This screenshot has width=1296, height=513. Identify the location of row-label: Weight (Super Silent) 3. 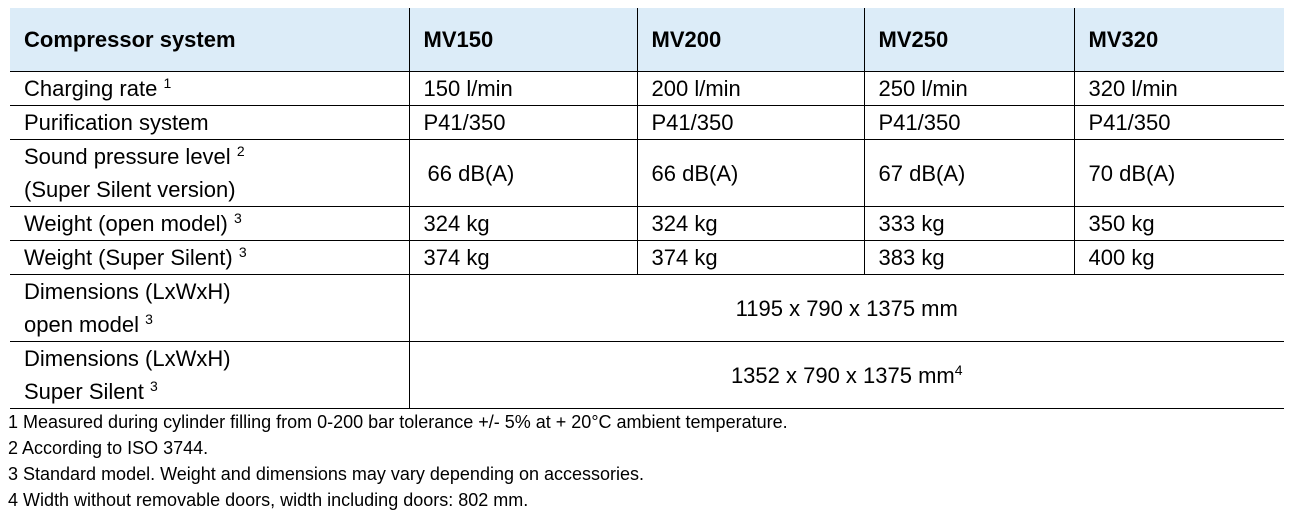
(210, 257).